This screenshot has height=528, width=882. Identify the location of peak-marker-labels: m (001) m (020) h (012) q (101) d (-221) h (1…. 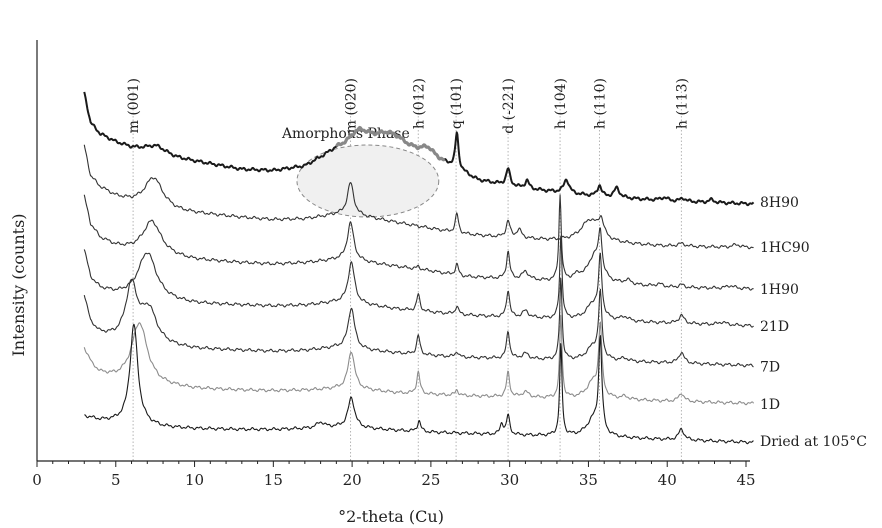
(408, 106).